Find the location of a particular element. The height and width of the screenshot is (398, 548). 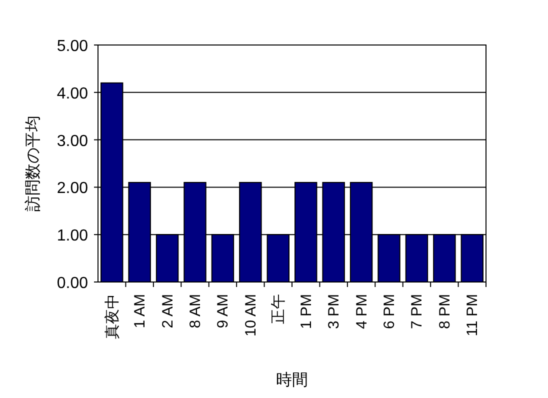

y-tick-label: 3.00 is located at coordinates (72, 141).